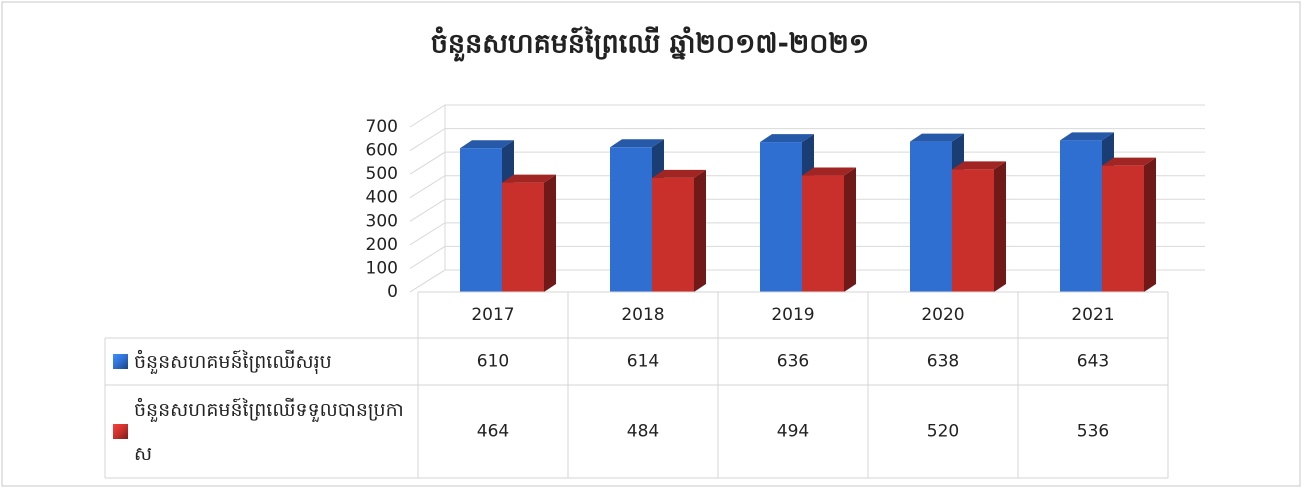 This screenshot has width=1304, height=488. Describe the element at coordinates (382, 221) in the screenshot. I see `y-tick-label: 300` at that location.